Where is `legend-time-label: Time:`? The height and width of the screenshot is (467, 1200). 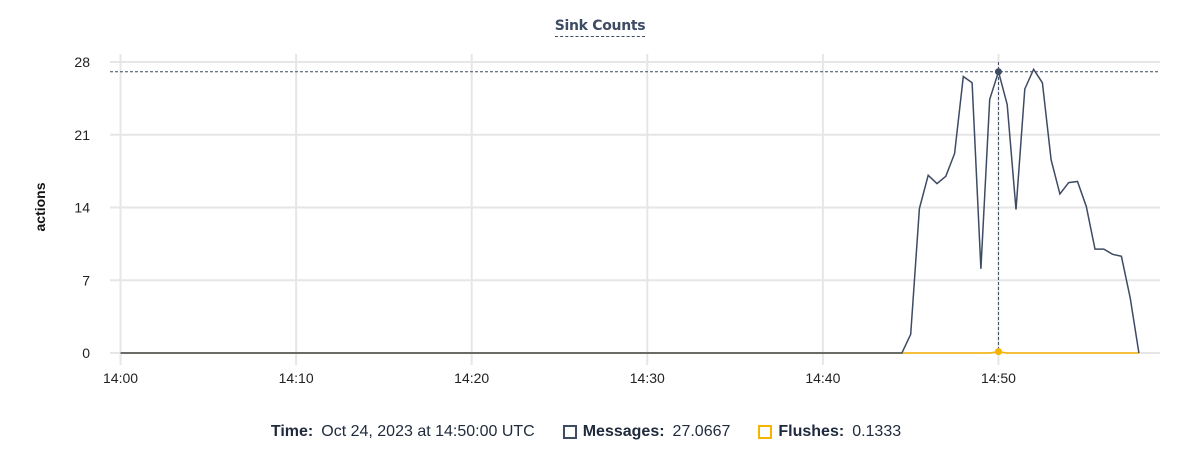 legend-time-label: Time: is located at coordinates (292, 431).